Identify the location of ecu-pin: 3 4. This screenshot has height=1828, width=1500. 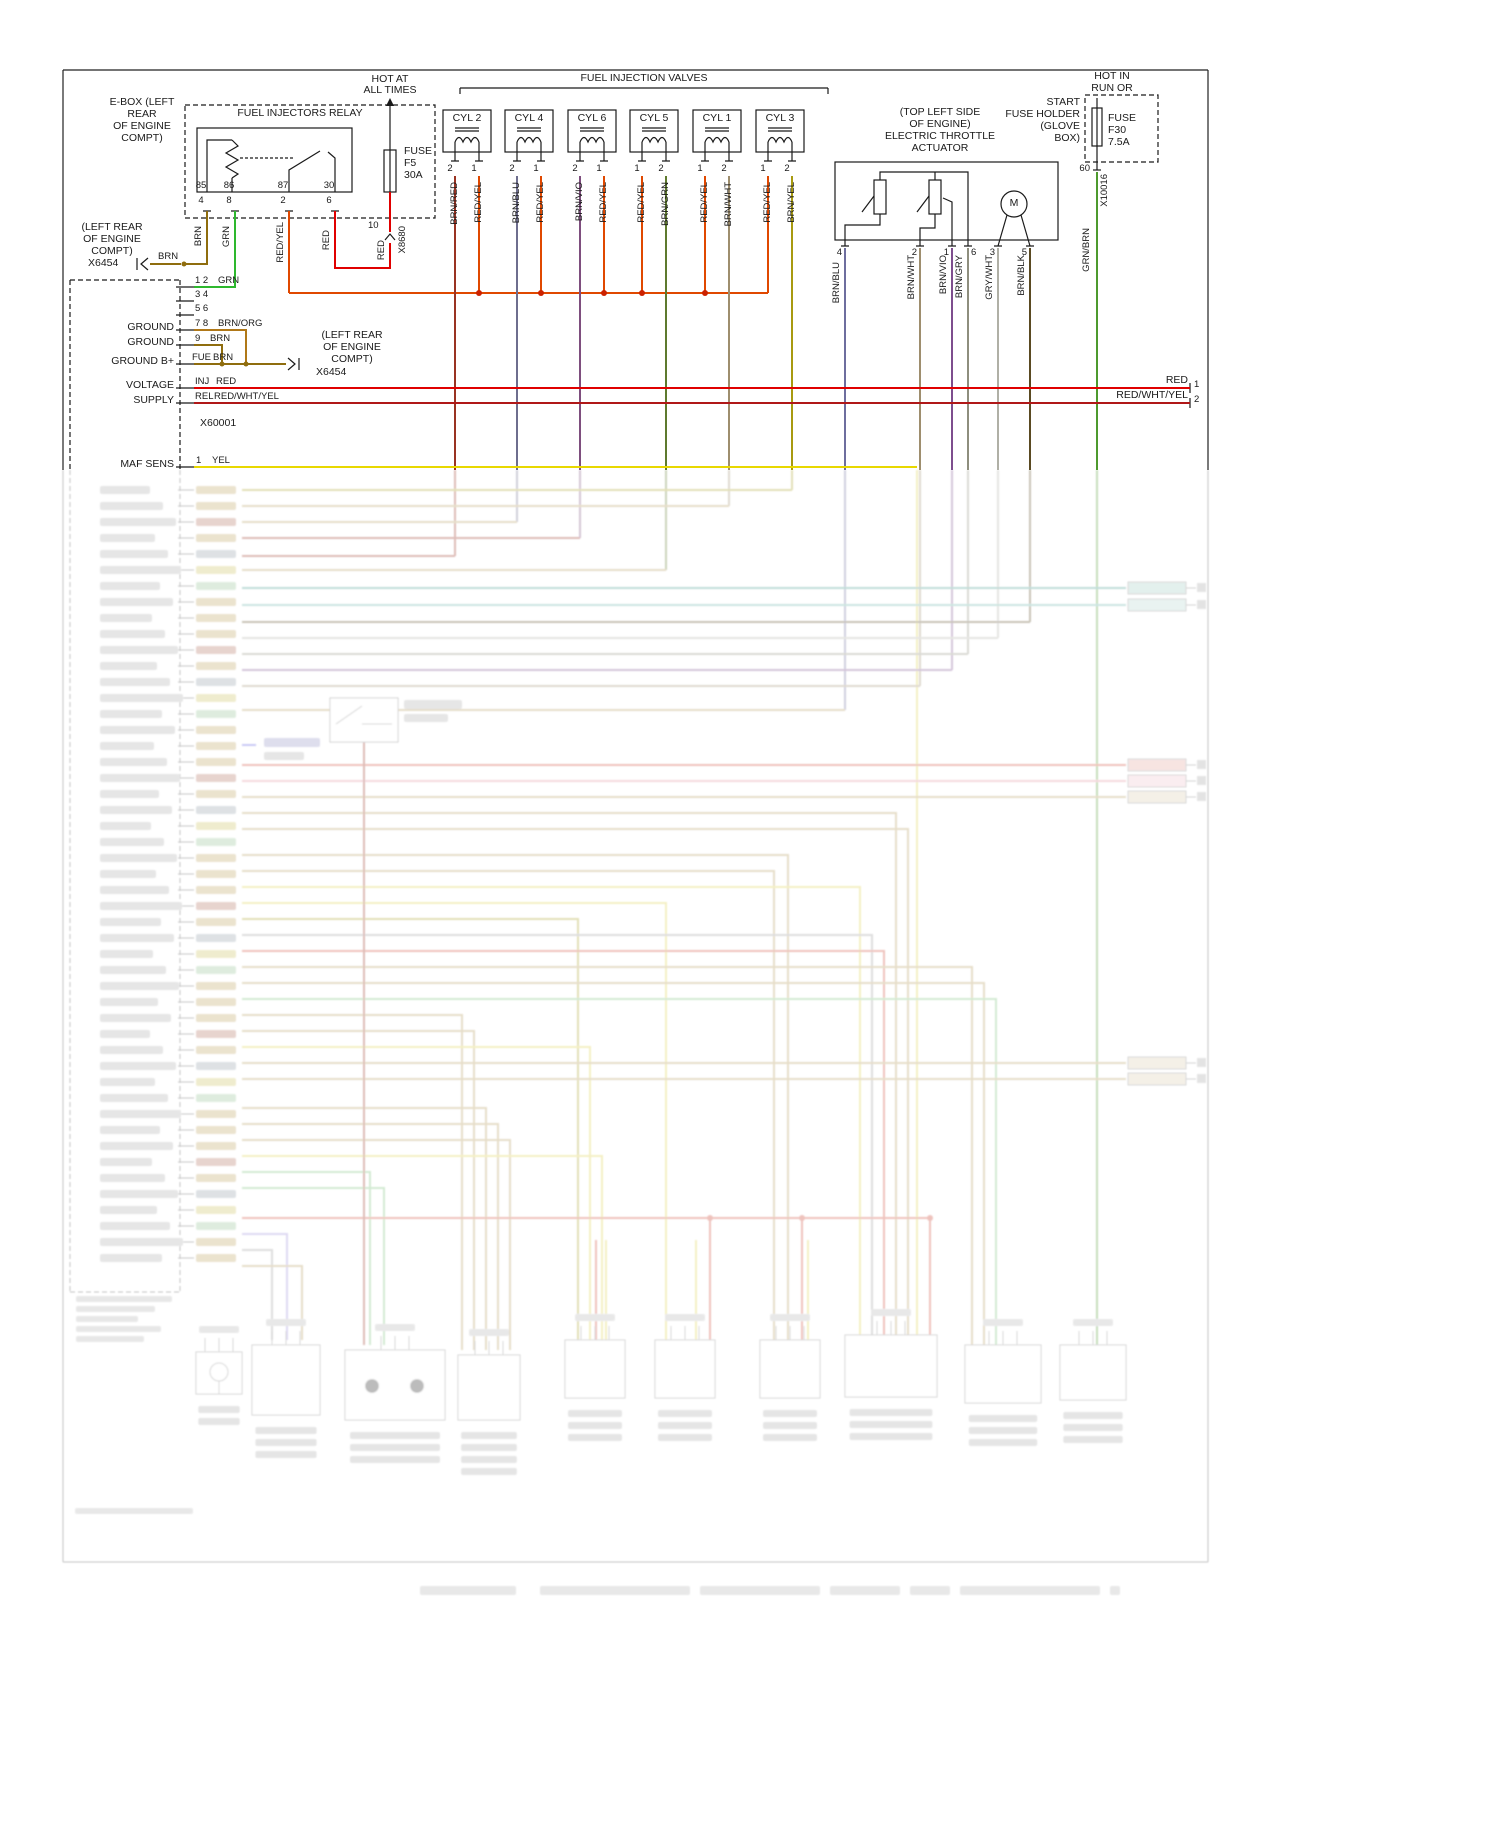
(202, 294).